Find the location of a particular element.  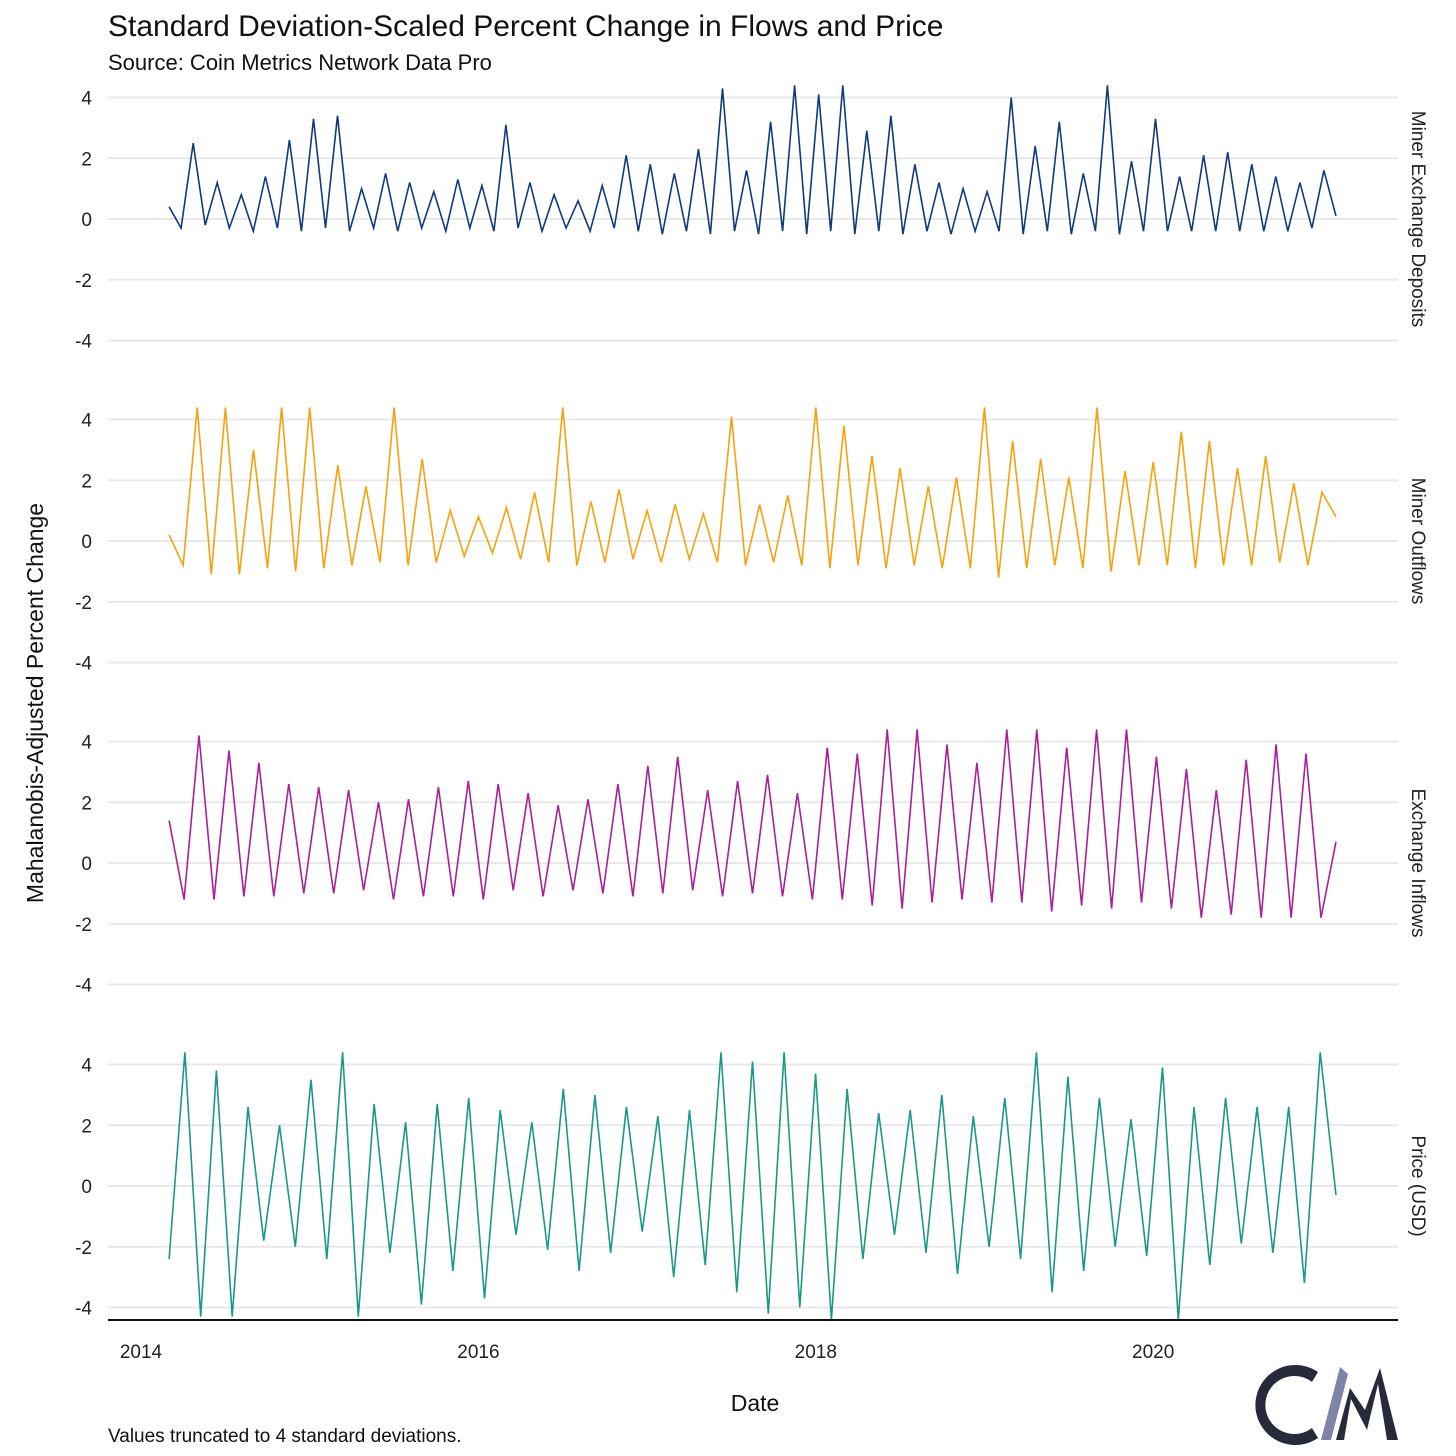

chart-subtitle: Source: Coin Metrics Network Data Pro is located at coordinates (300, 62).